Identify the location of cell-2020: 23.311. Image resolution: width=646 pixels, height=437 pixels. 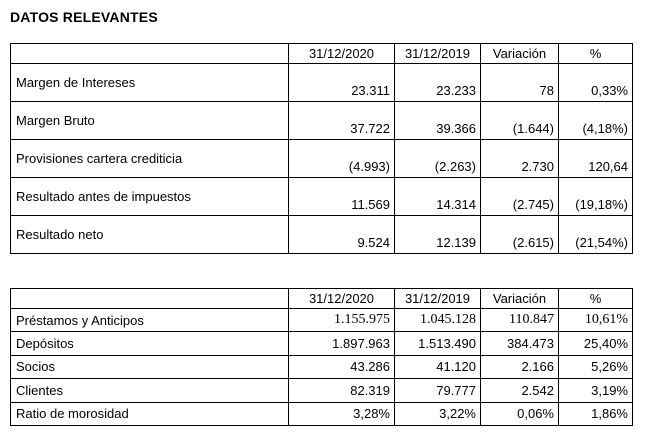
(341, 82).